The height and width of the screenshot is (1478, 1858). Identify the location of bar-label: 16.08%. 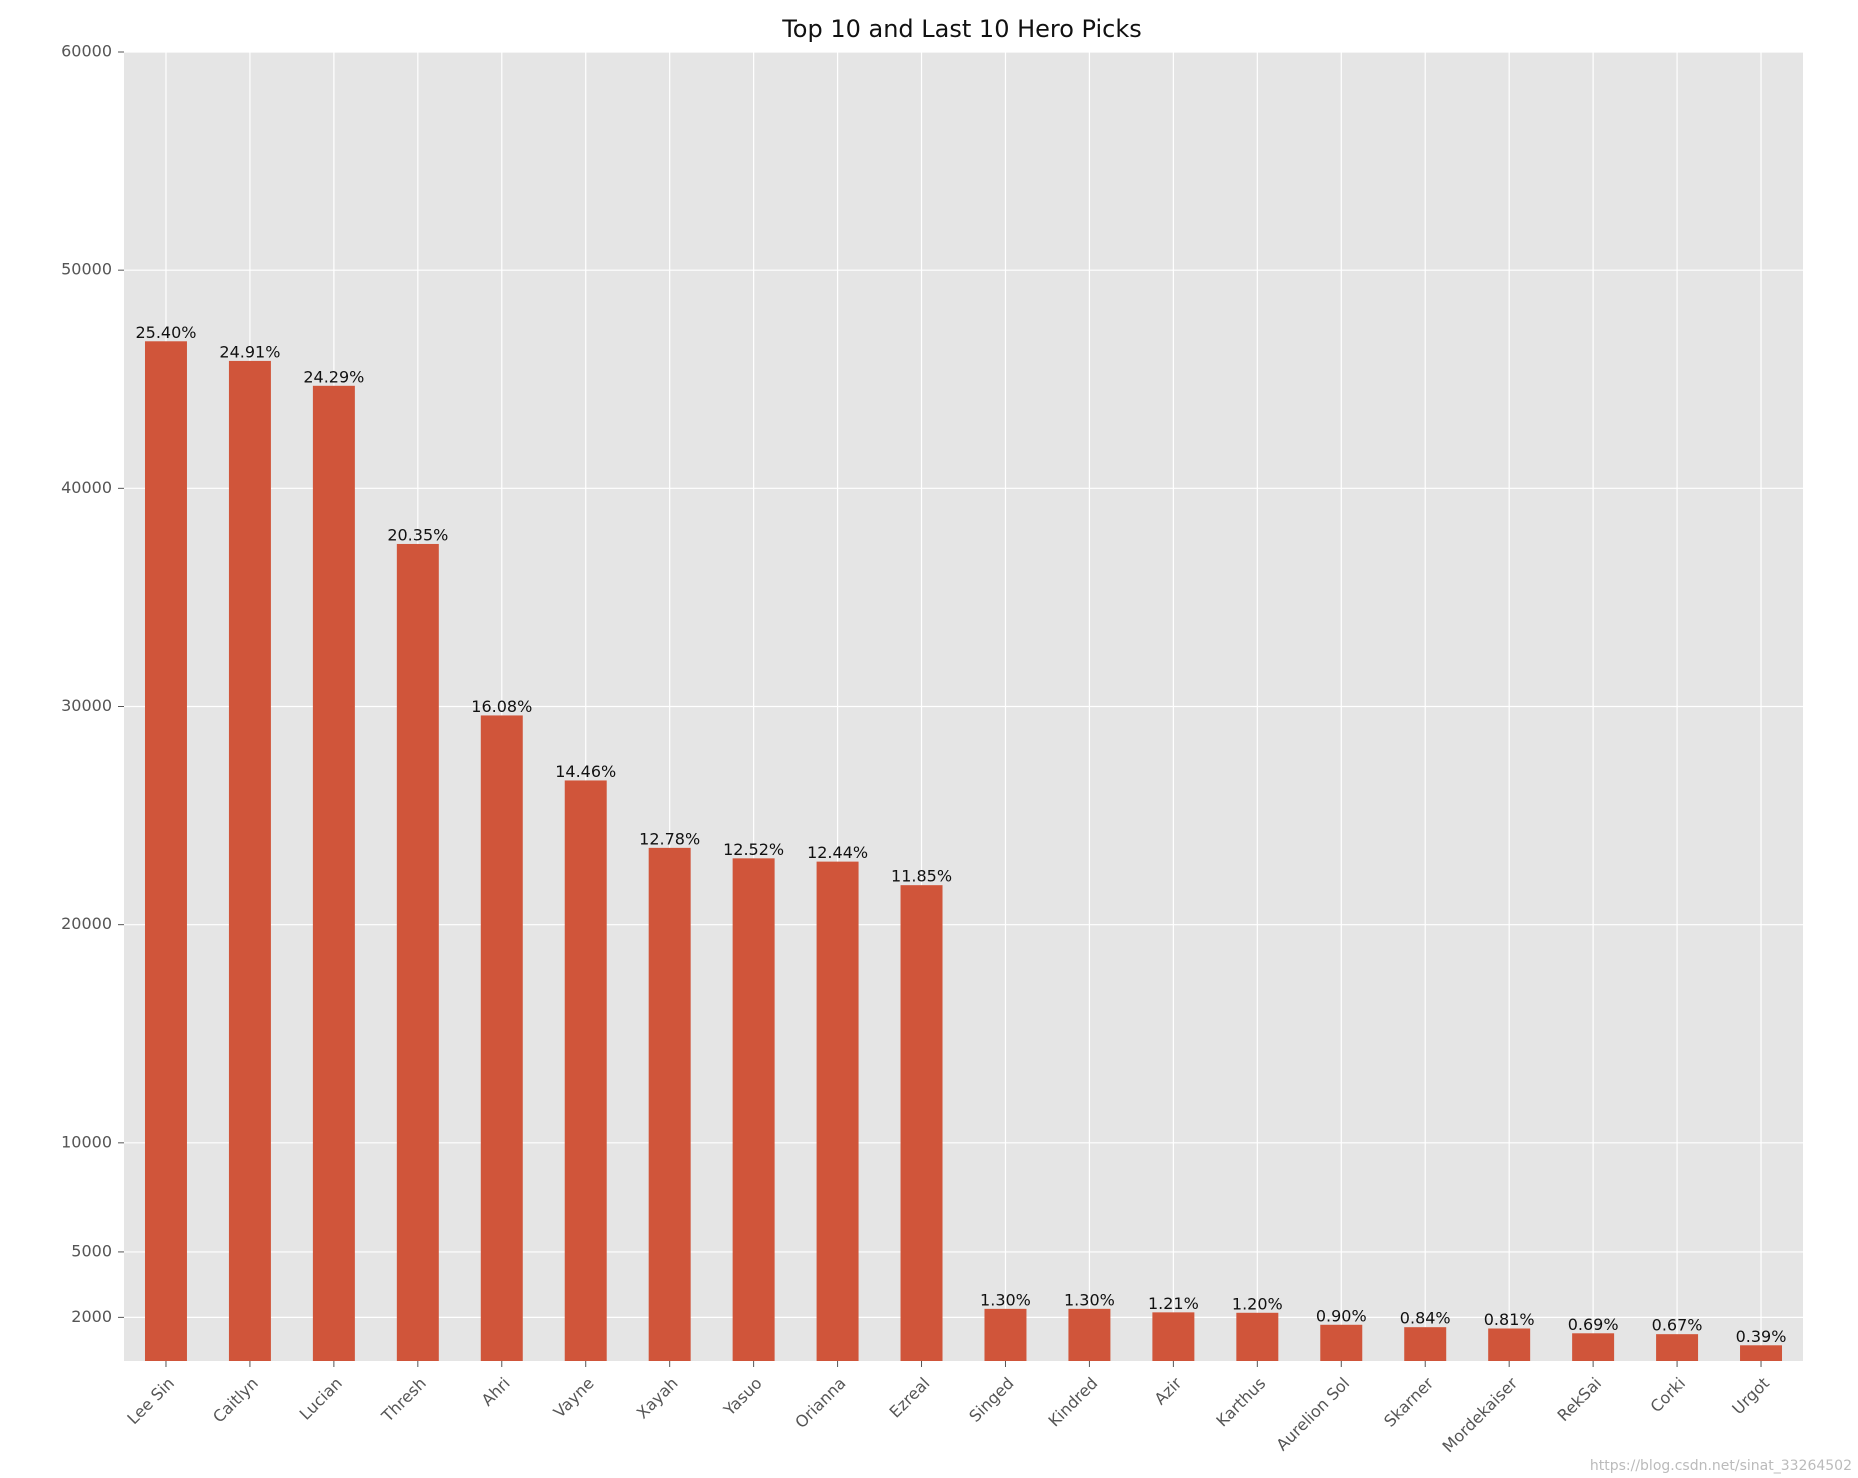
(501, 706).